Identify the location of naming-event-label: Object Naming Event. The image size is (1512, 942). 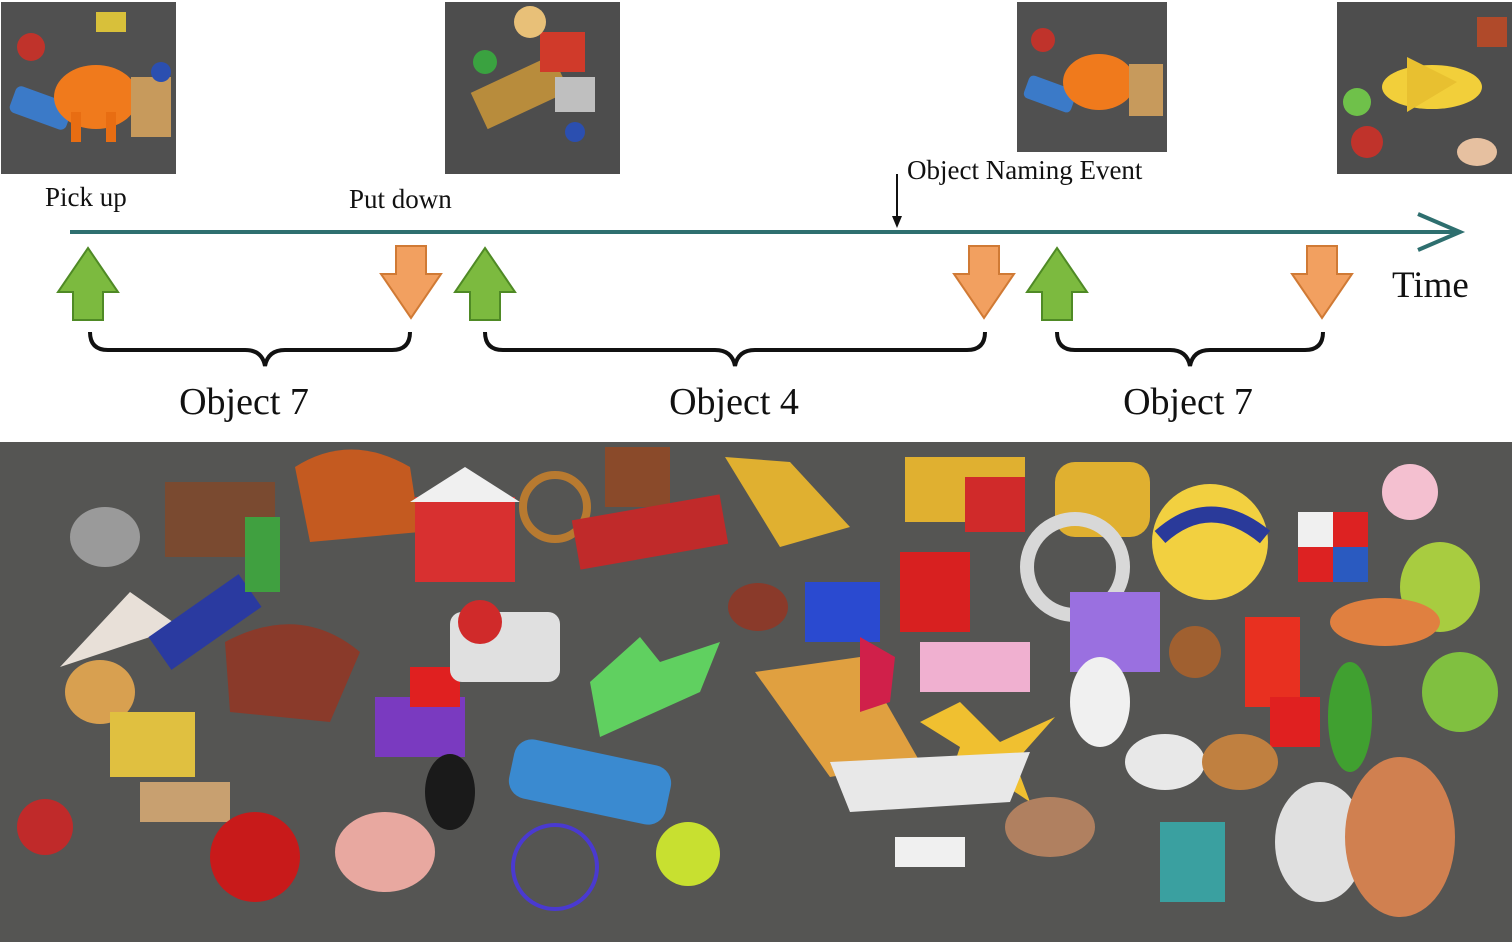
(1025, 170).